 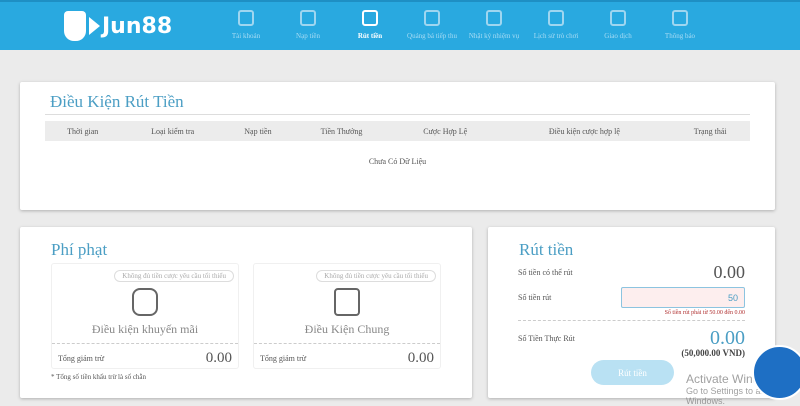 What do you see at coordinates (432, 36) in the screenshot?
I see `nav-label: Quảng bá tiếp thu` at bounding box center [432, 36].